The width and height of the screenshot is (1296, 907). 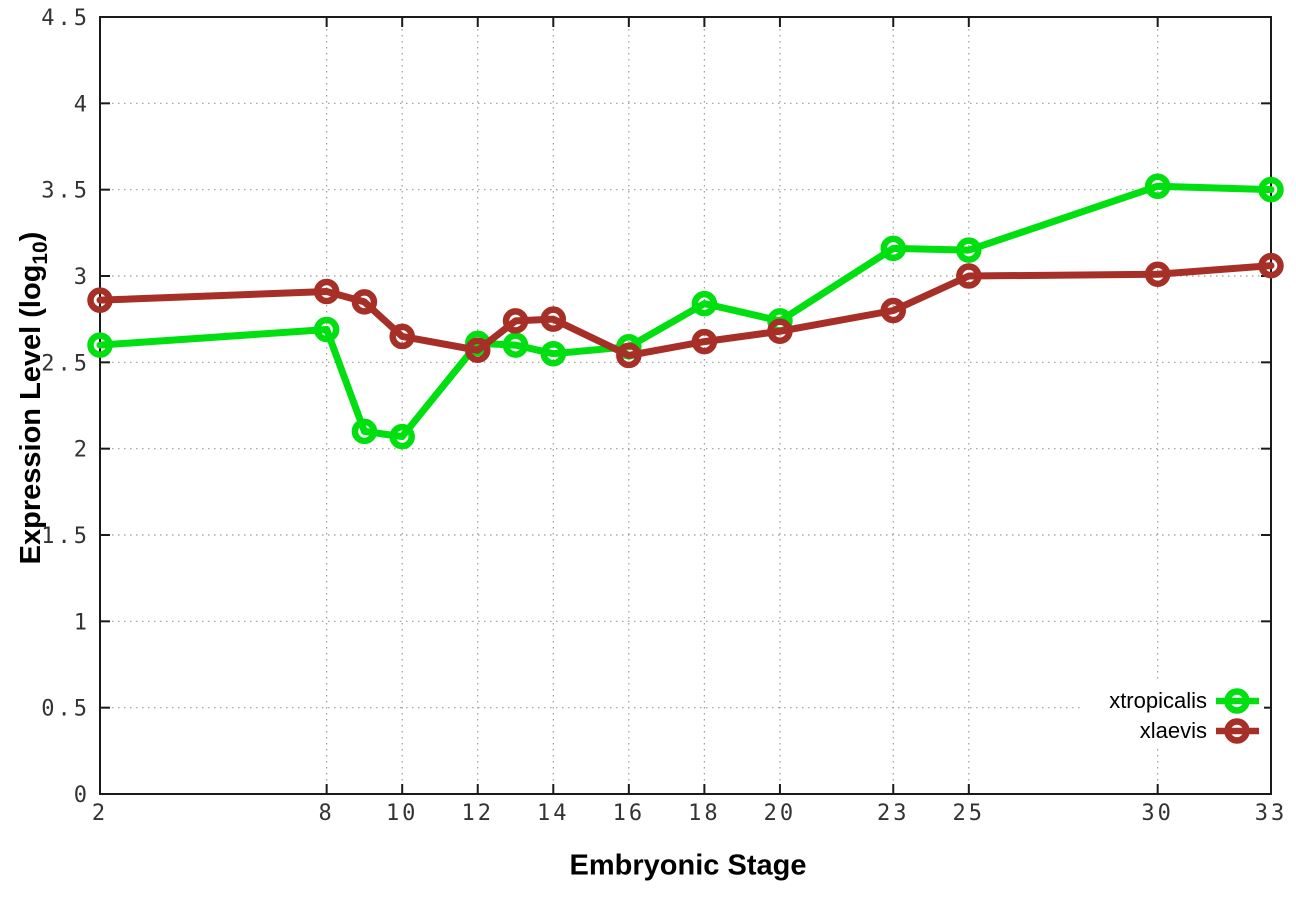 What do you see at coordinates (82, 450) in the screenshot?
I see `y-tick-label: 2` at bounding box center [82, 450].